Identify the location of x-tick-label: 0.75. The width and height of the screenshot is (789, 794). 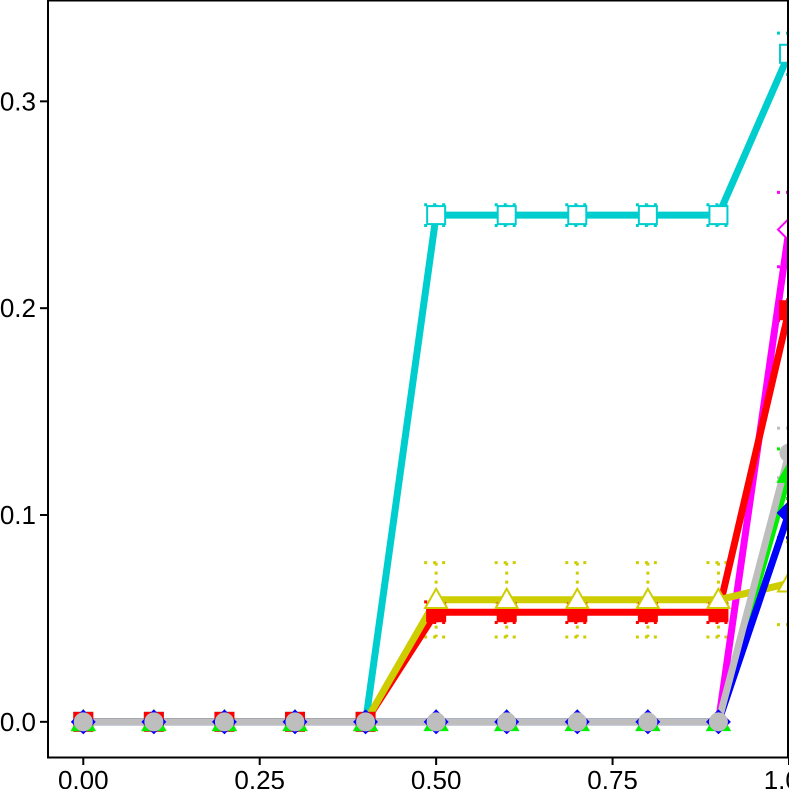
(612, 777).